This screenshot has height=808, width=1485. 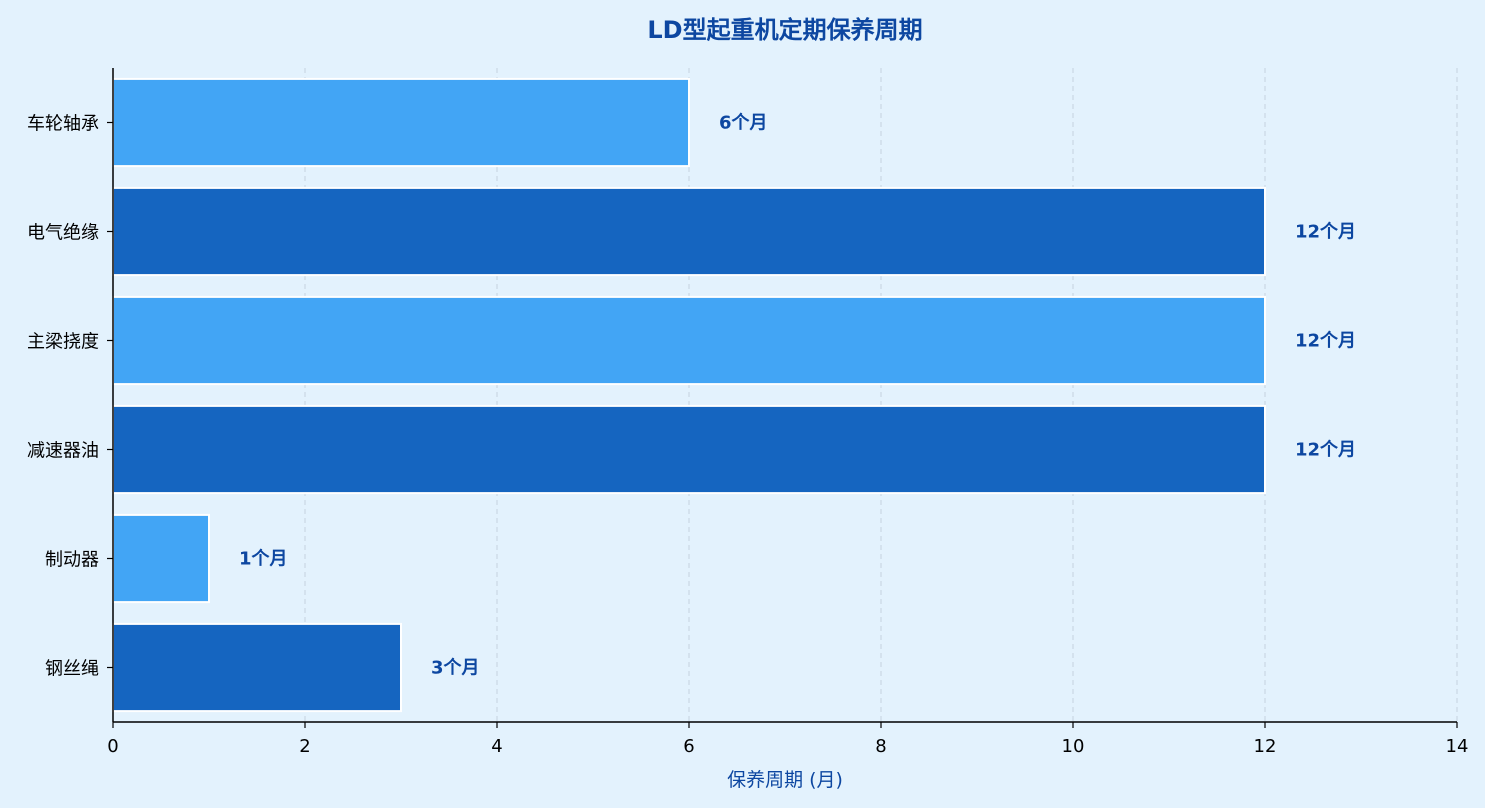 I want to click on category-label: 主梁挠度, so click(x=63, y=342).